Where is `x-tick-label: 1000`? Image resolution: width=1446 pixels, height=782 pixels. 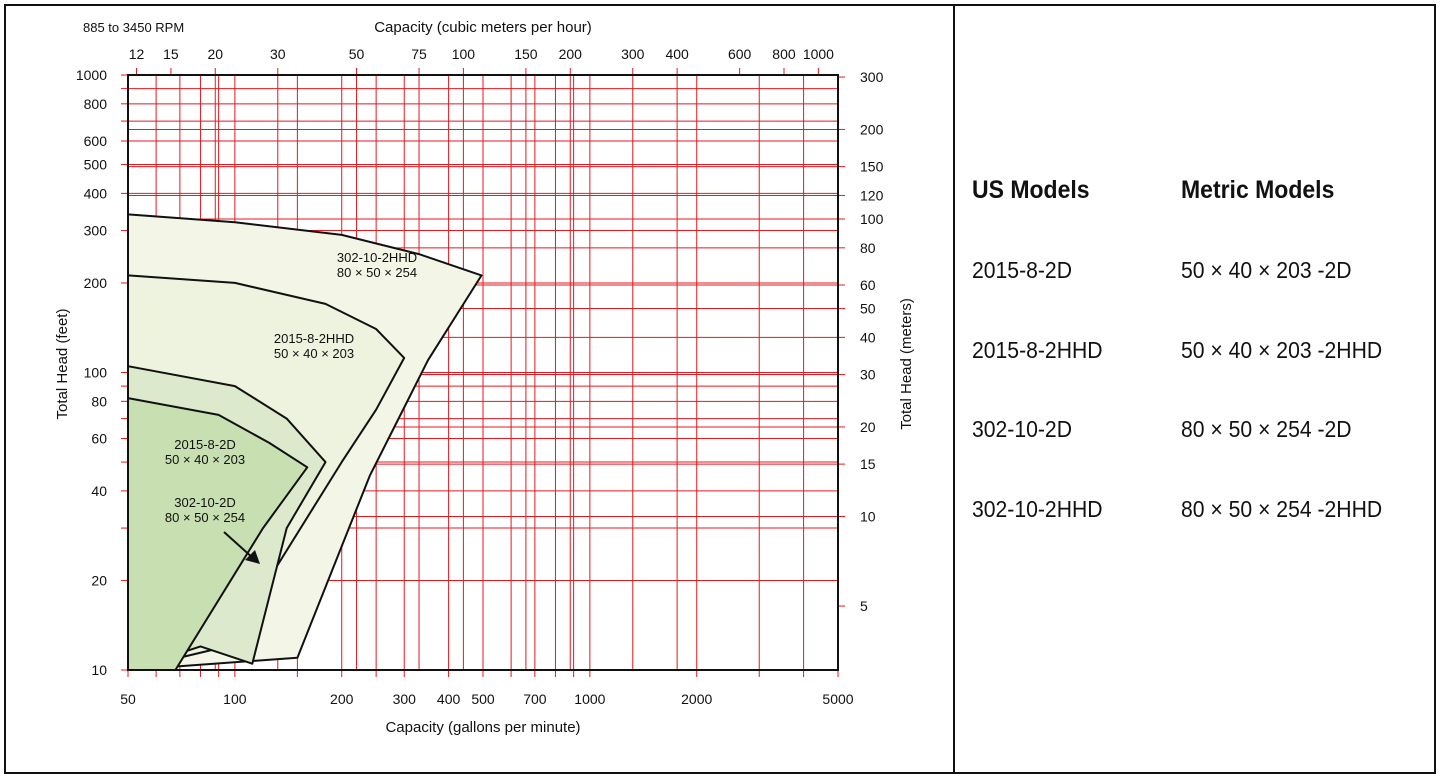 x-tick-label: 1000 is located at coordinates (589, 699).